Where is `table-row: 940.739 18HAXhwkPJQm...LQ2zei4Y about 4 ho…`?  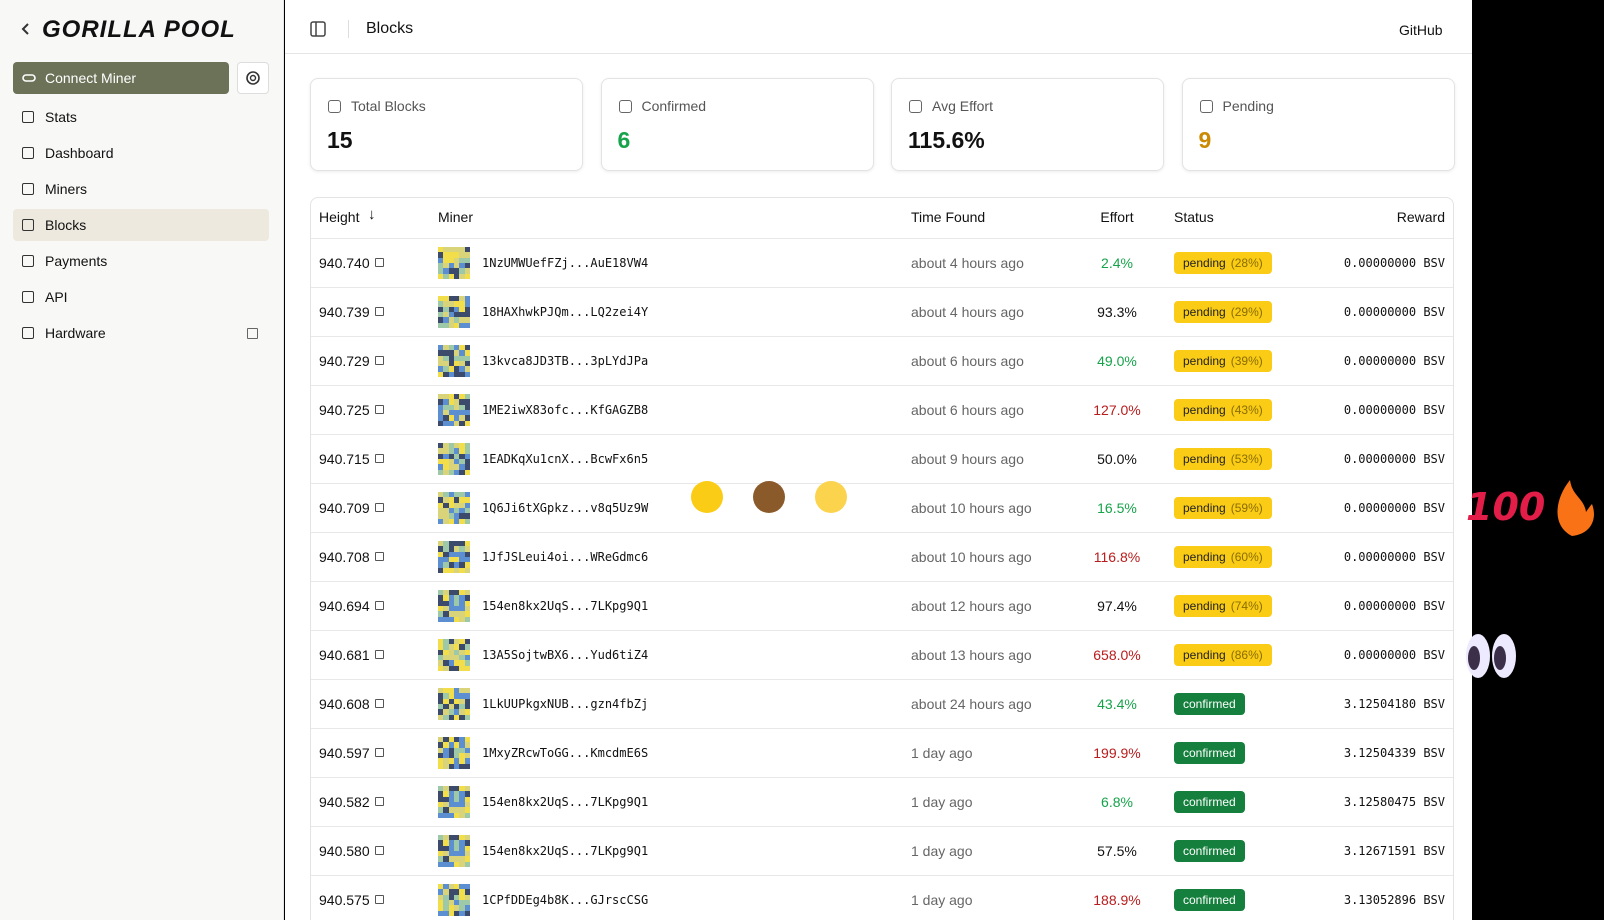 table-row: 940.739 18HAXhwkPJQm...LQ2zei4Y about 4 ho… is located at coordinates (882, 311).